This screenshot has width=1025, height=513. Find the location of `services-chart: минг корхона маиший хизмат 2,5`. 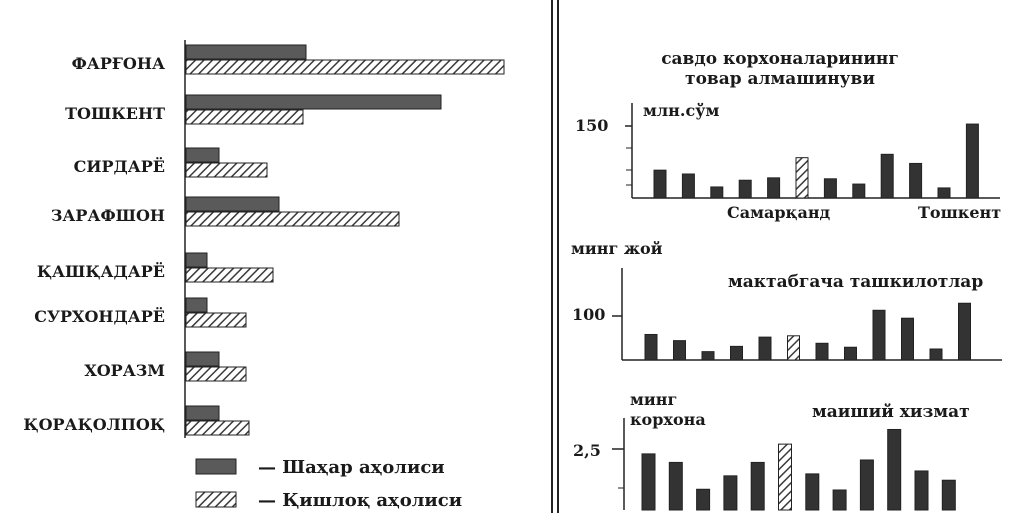

services-chart: минг корхона маиший хизмат 2,5 is located at coordinates (771, 450).